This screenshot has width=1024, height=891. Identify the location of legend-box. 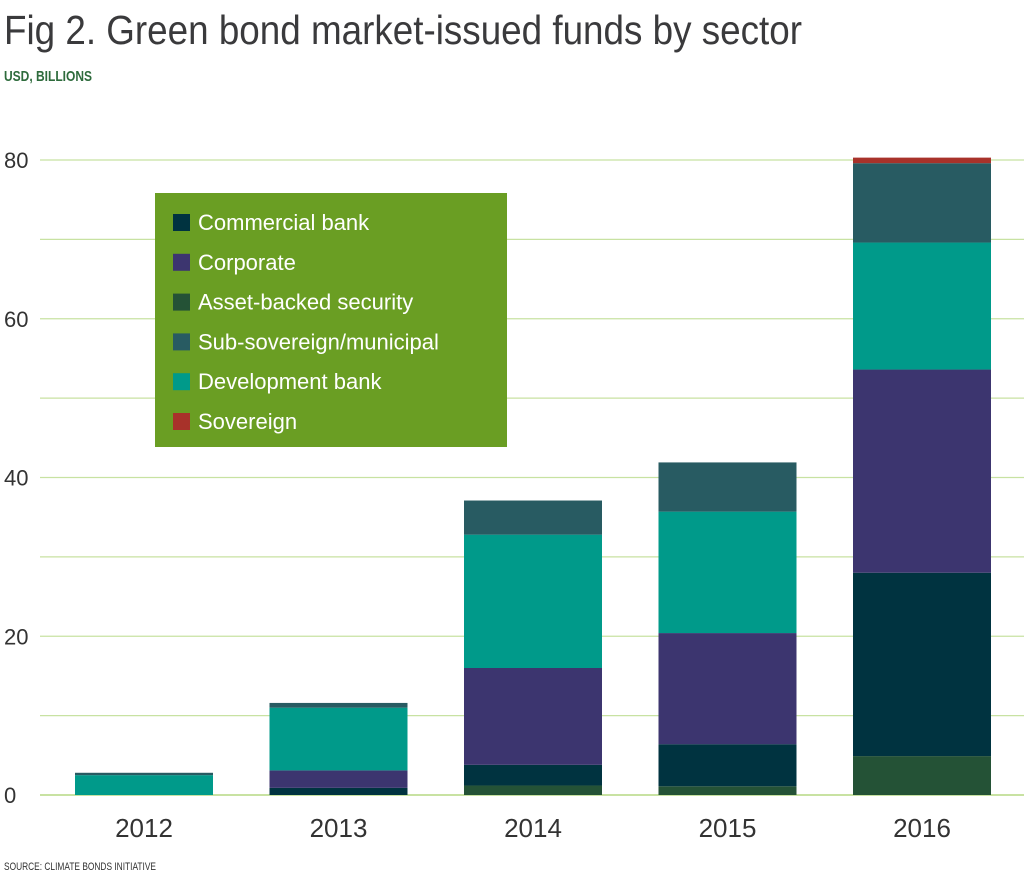
(331, 320).